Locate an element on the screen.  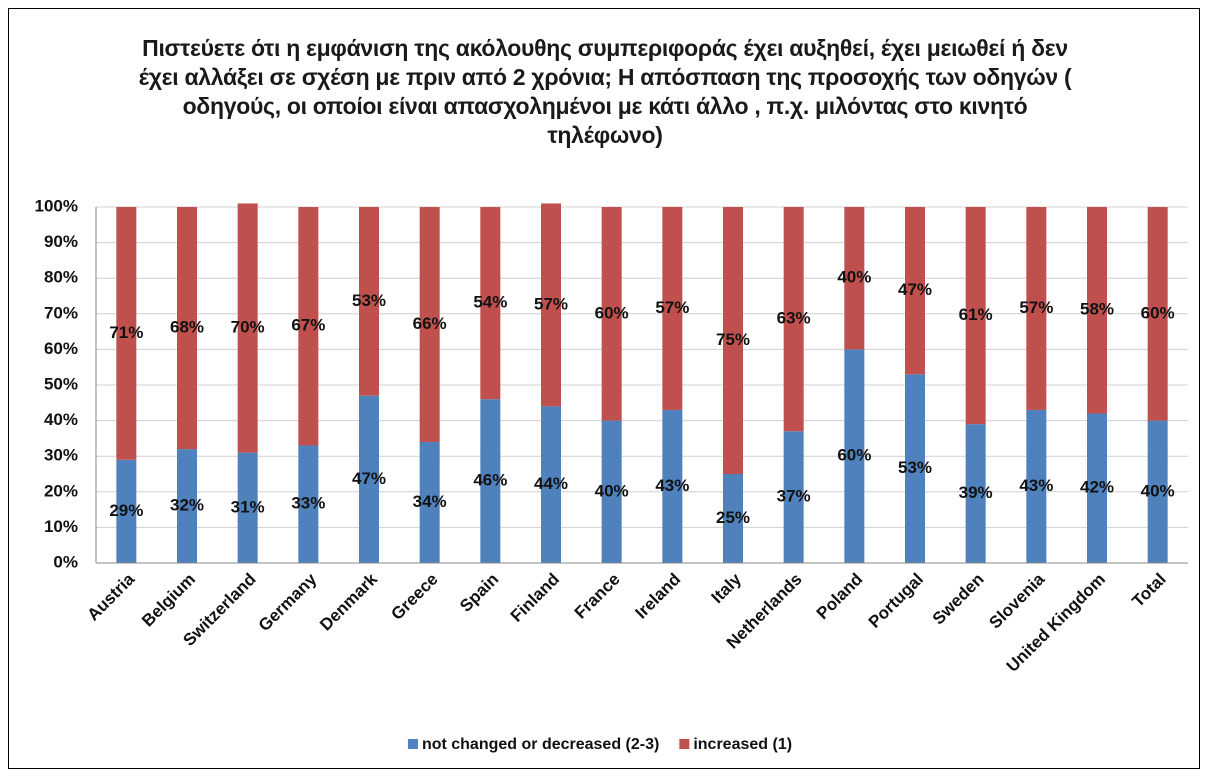
x-tick-label: Germany is located at coordinates (288, 602).